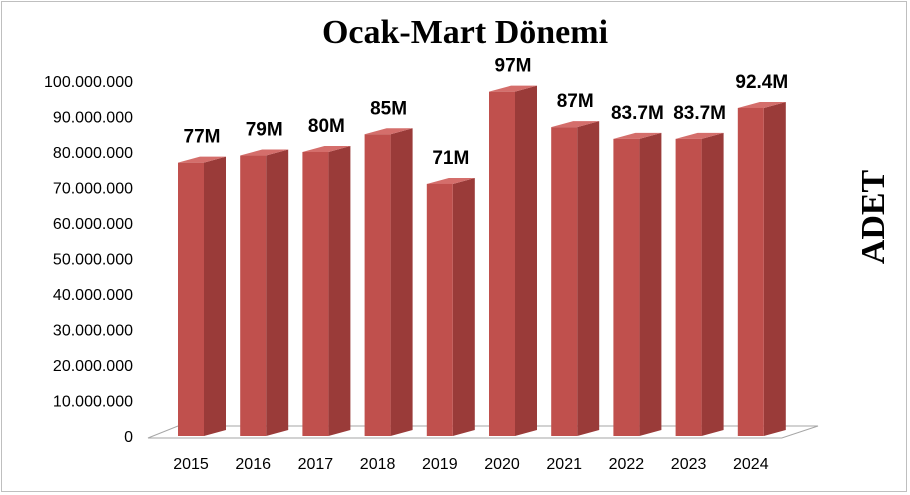  What do you see at coordinates (564, 464) in the screenshot?
I see `x-tick-label: 2021` at bounding box center [564, 464].